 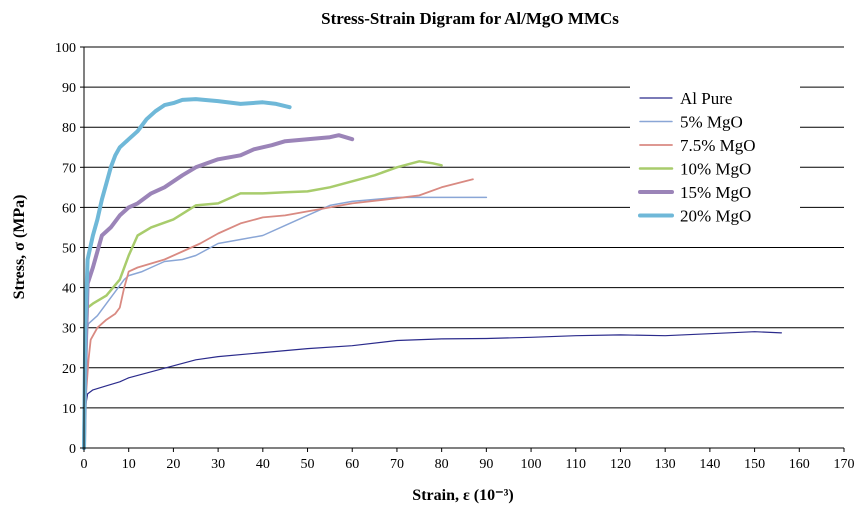 I want to click on legend-label-0: Al Pure, so click(x=706, y=98).